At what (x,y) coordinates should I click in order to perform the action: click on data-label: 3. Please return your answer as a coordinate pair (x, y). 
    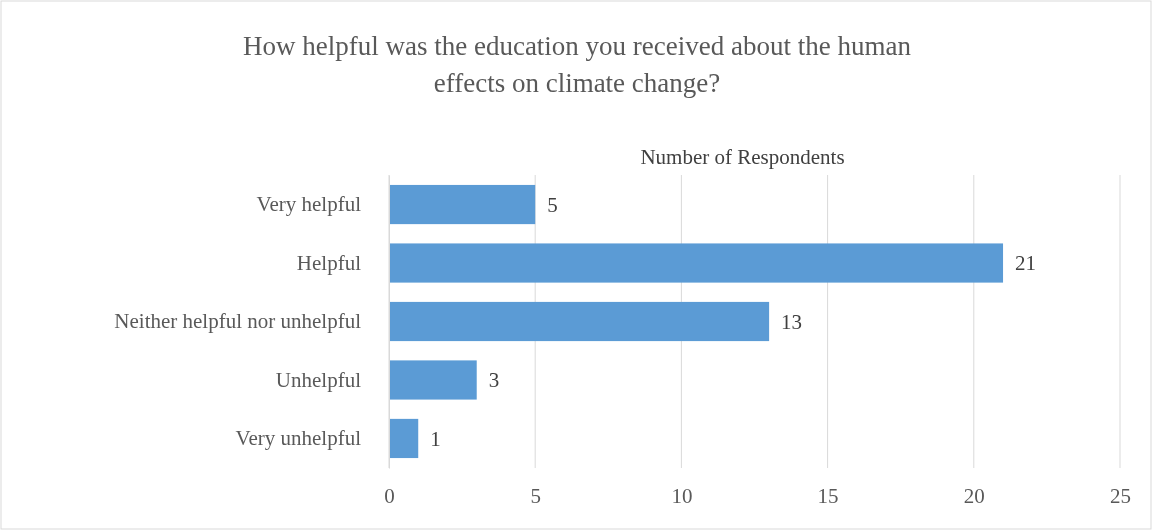
    Looking at the image, I should click on (494, 380).